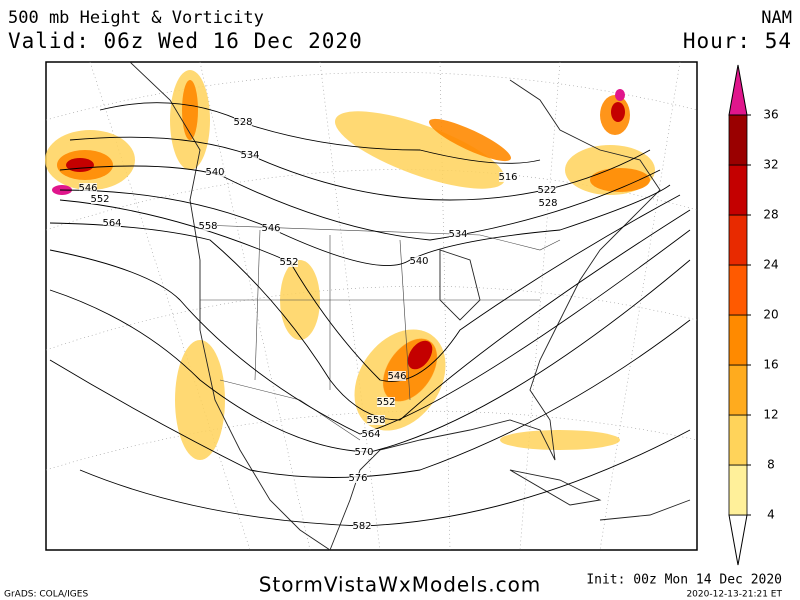 This screenshot has height=600, width=800. I want to click on contour-label: 516, so click(507, 177).